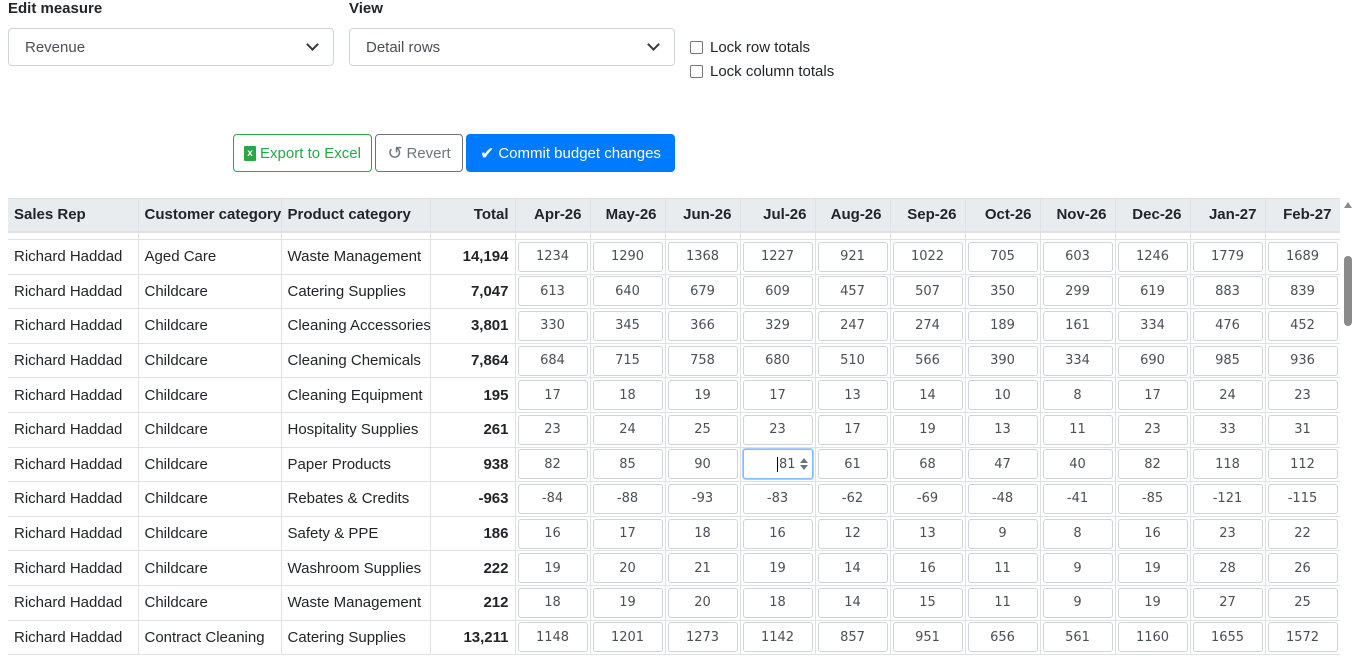 Image resolution: width=1364 pixels, height=657 pixels. Describe the element at coordinates (1302, 429) in the screenshot. I see `month-value-input: 31` at that location.